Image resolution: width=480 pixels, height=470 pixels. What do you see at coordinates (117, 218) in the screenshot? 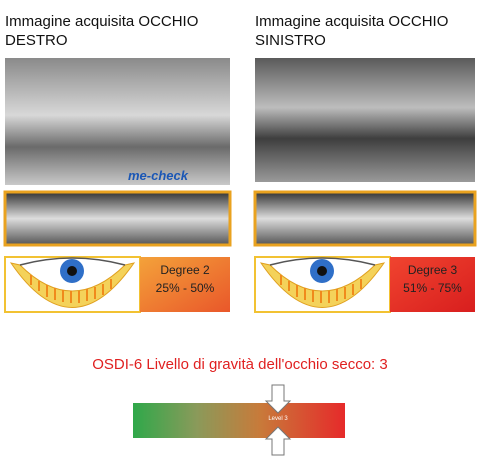
I see `left-strip` at bounding box center [117, 218].